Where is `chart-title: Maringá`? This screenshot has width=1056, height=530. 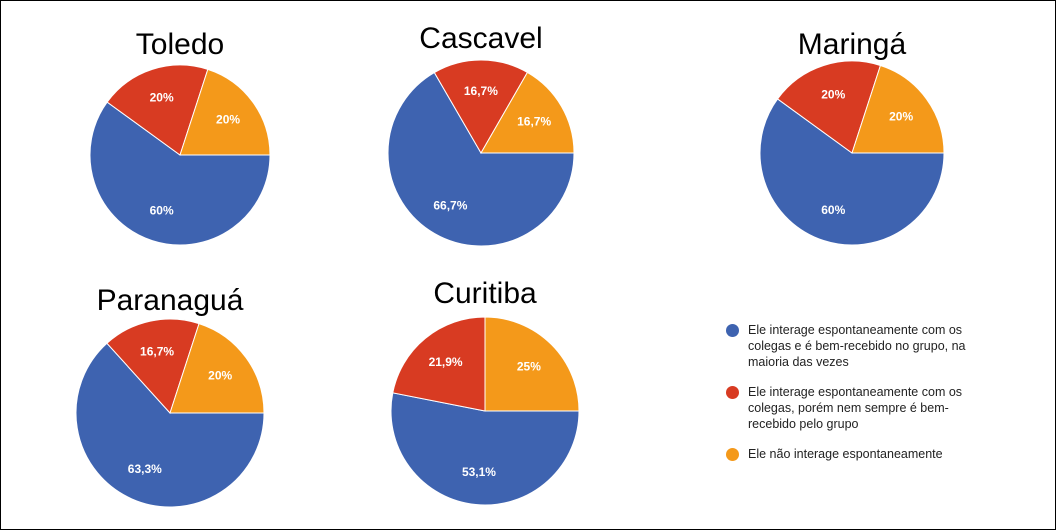
chart-title: Maringá is located at coordinates (852, 44).